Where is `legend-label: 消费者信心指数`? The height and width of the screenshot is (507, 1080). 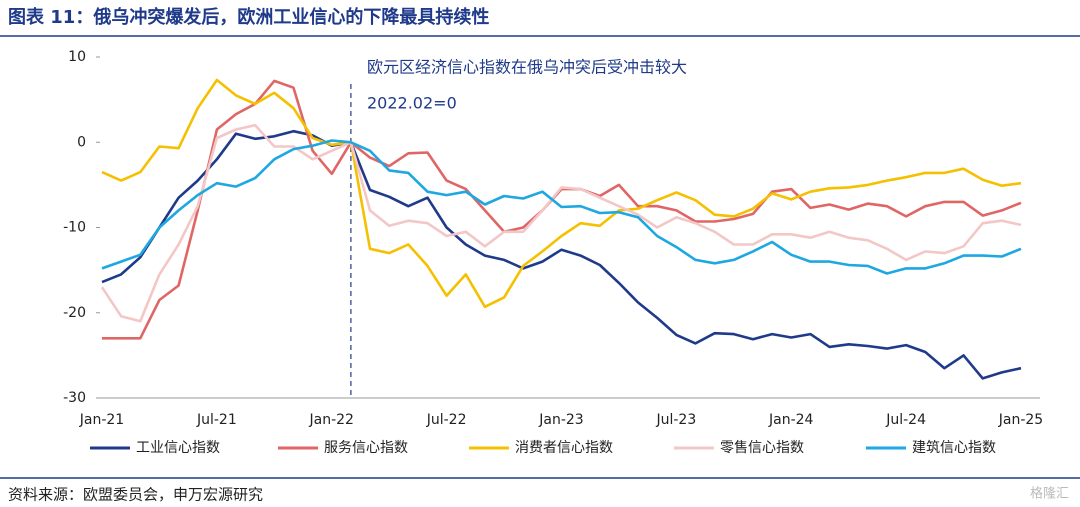 legend-label: 消费者信心指数 is located at coordinates (564, 448).